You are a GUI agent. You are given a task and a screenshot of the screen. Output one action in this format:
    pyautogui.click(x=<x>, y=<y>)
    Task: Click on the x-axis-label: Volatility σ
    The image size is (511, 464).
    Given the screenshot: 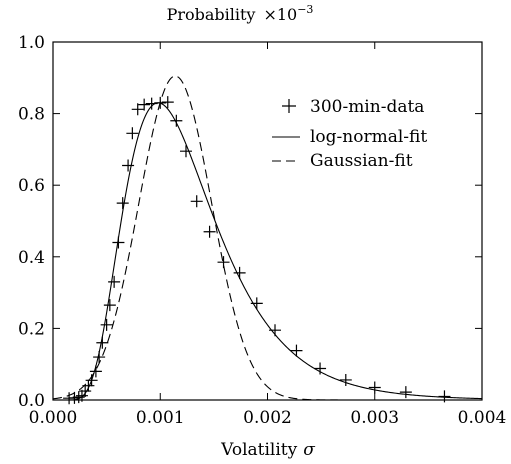 What is the action you would take?
    pyautogui.click(x=267, y=450)
    